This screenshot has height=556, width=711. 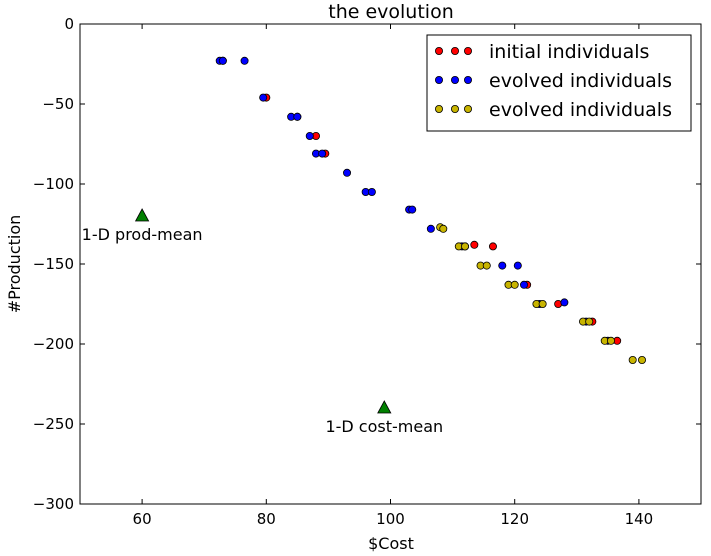 What do you see at coordinates (58, 104) in the screenshot?
I see `y-tick-label: −50` at bounding box center [58, 104].